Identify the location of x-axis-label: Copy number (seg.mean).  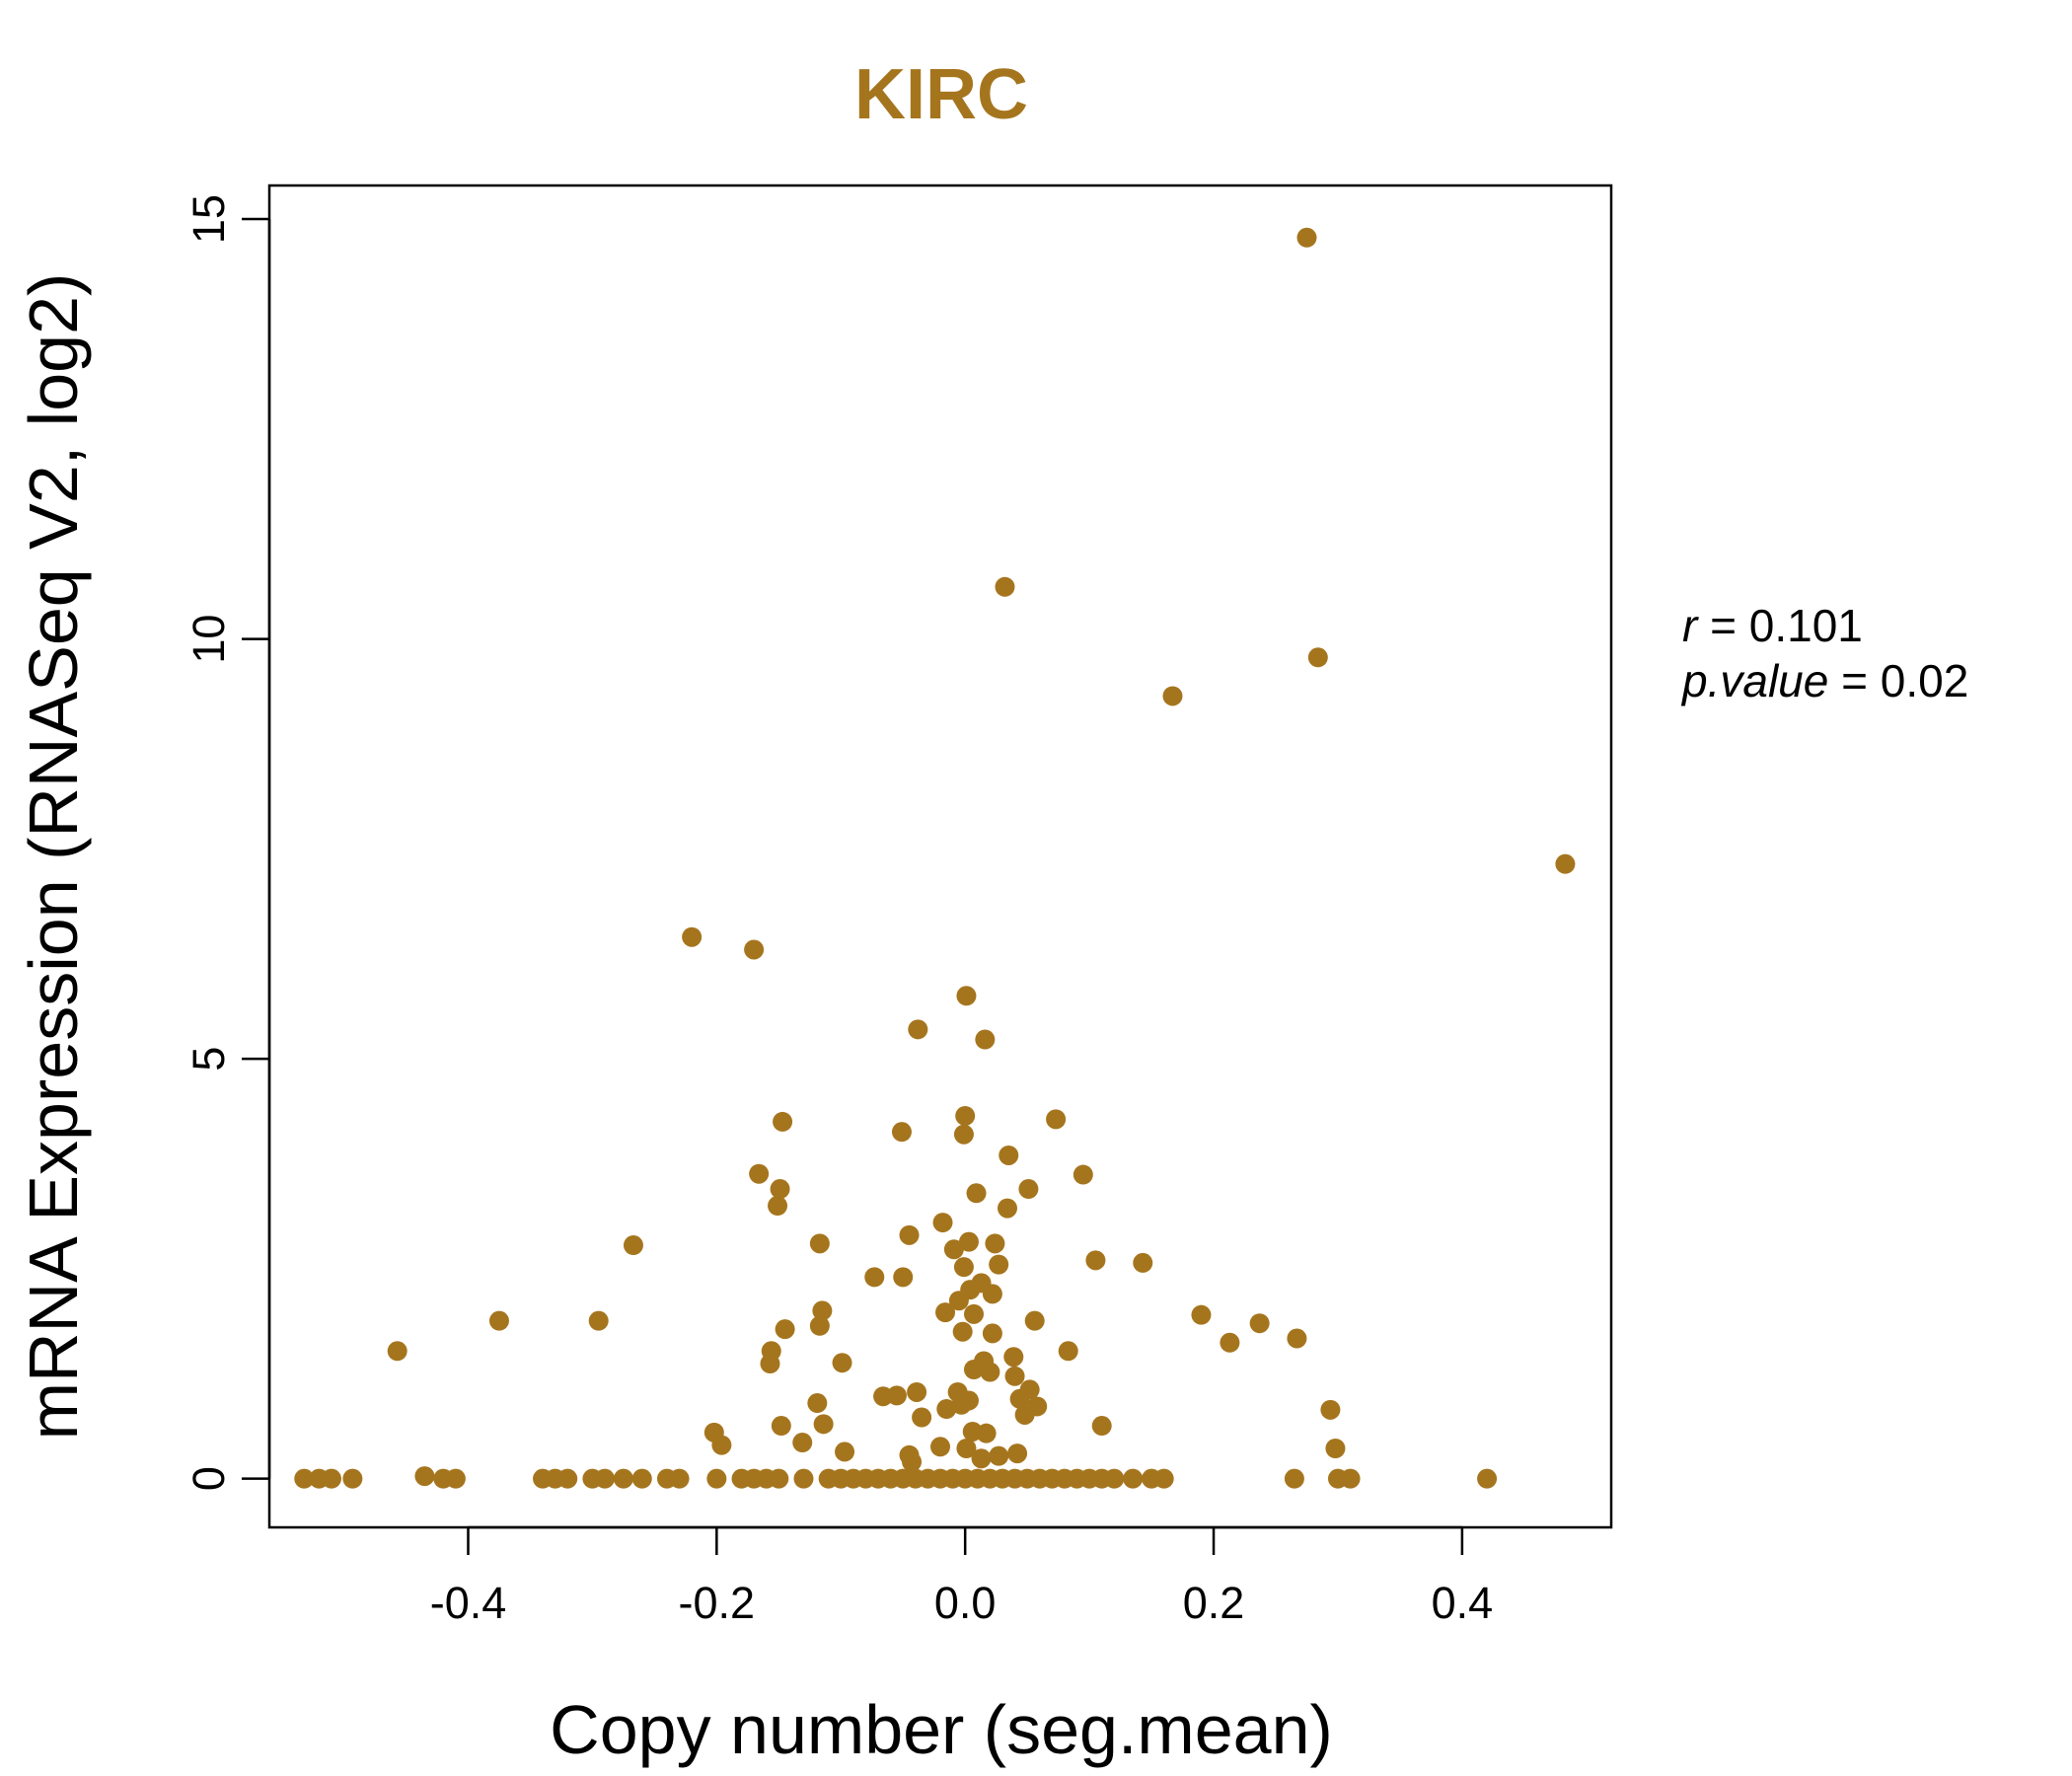
(942, 1729).